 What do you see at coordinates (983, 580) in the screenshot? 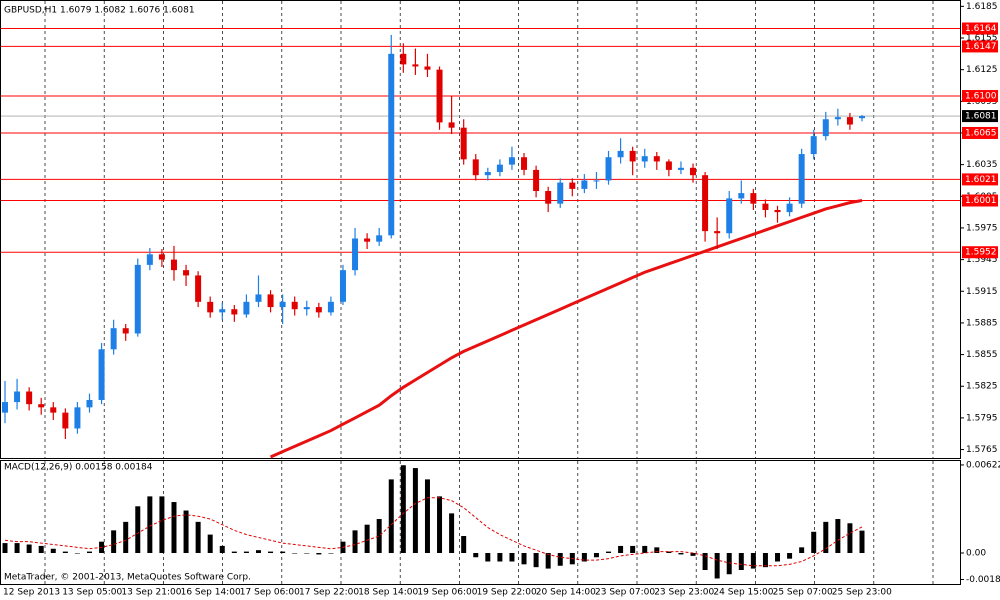
I see `macd-y-tick-label: -0.00187` at bounding box center [983, 580].